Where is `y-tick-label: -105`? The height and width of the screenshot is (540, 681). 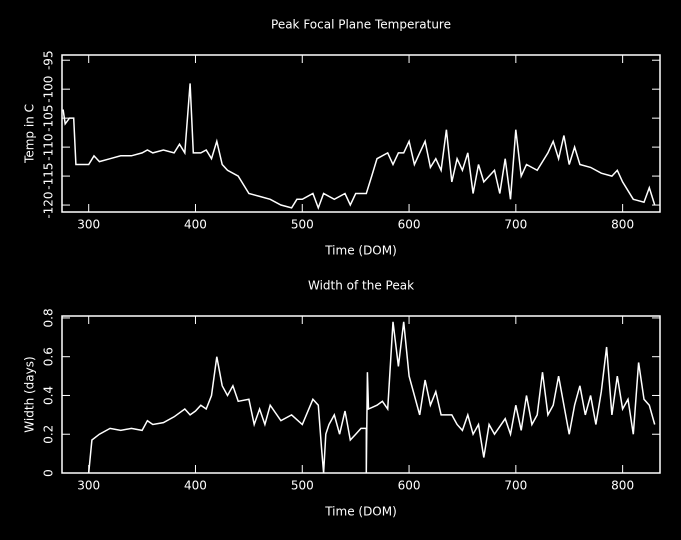
y-tick-label: -105 is located at coordinates (49, 118).